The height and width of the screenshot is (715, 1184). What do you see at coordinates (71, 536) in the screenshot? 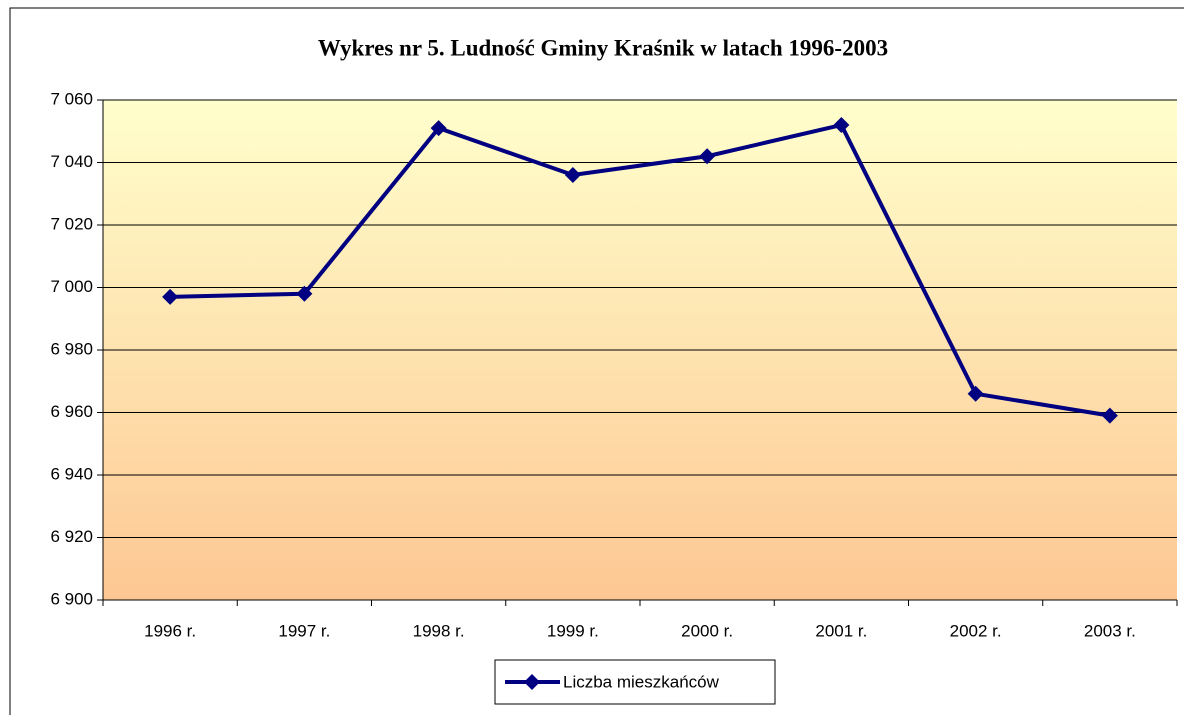
I see `y-tick-label: 6 920` at bounding box center [71, 536].